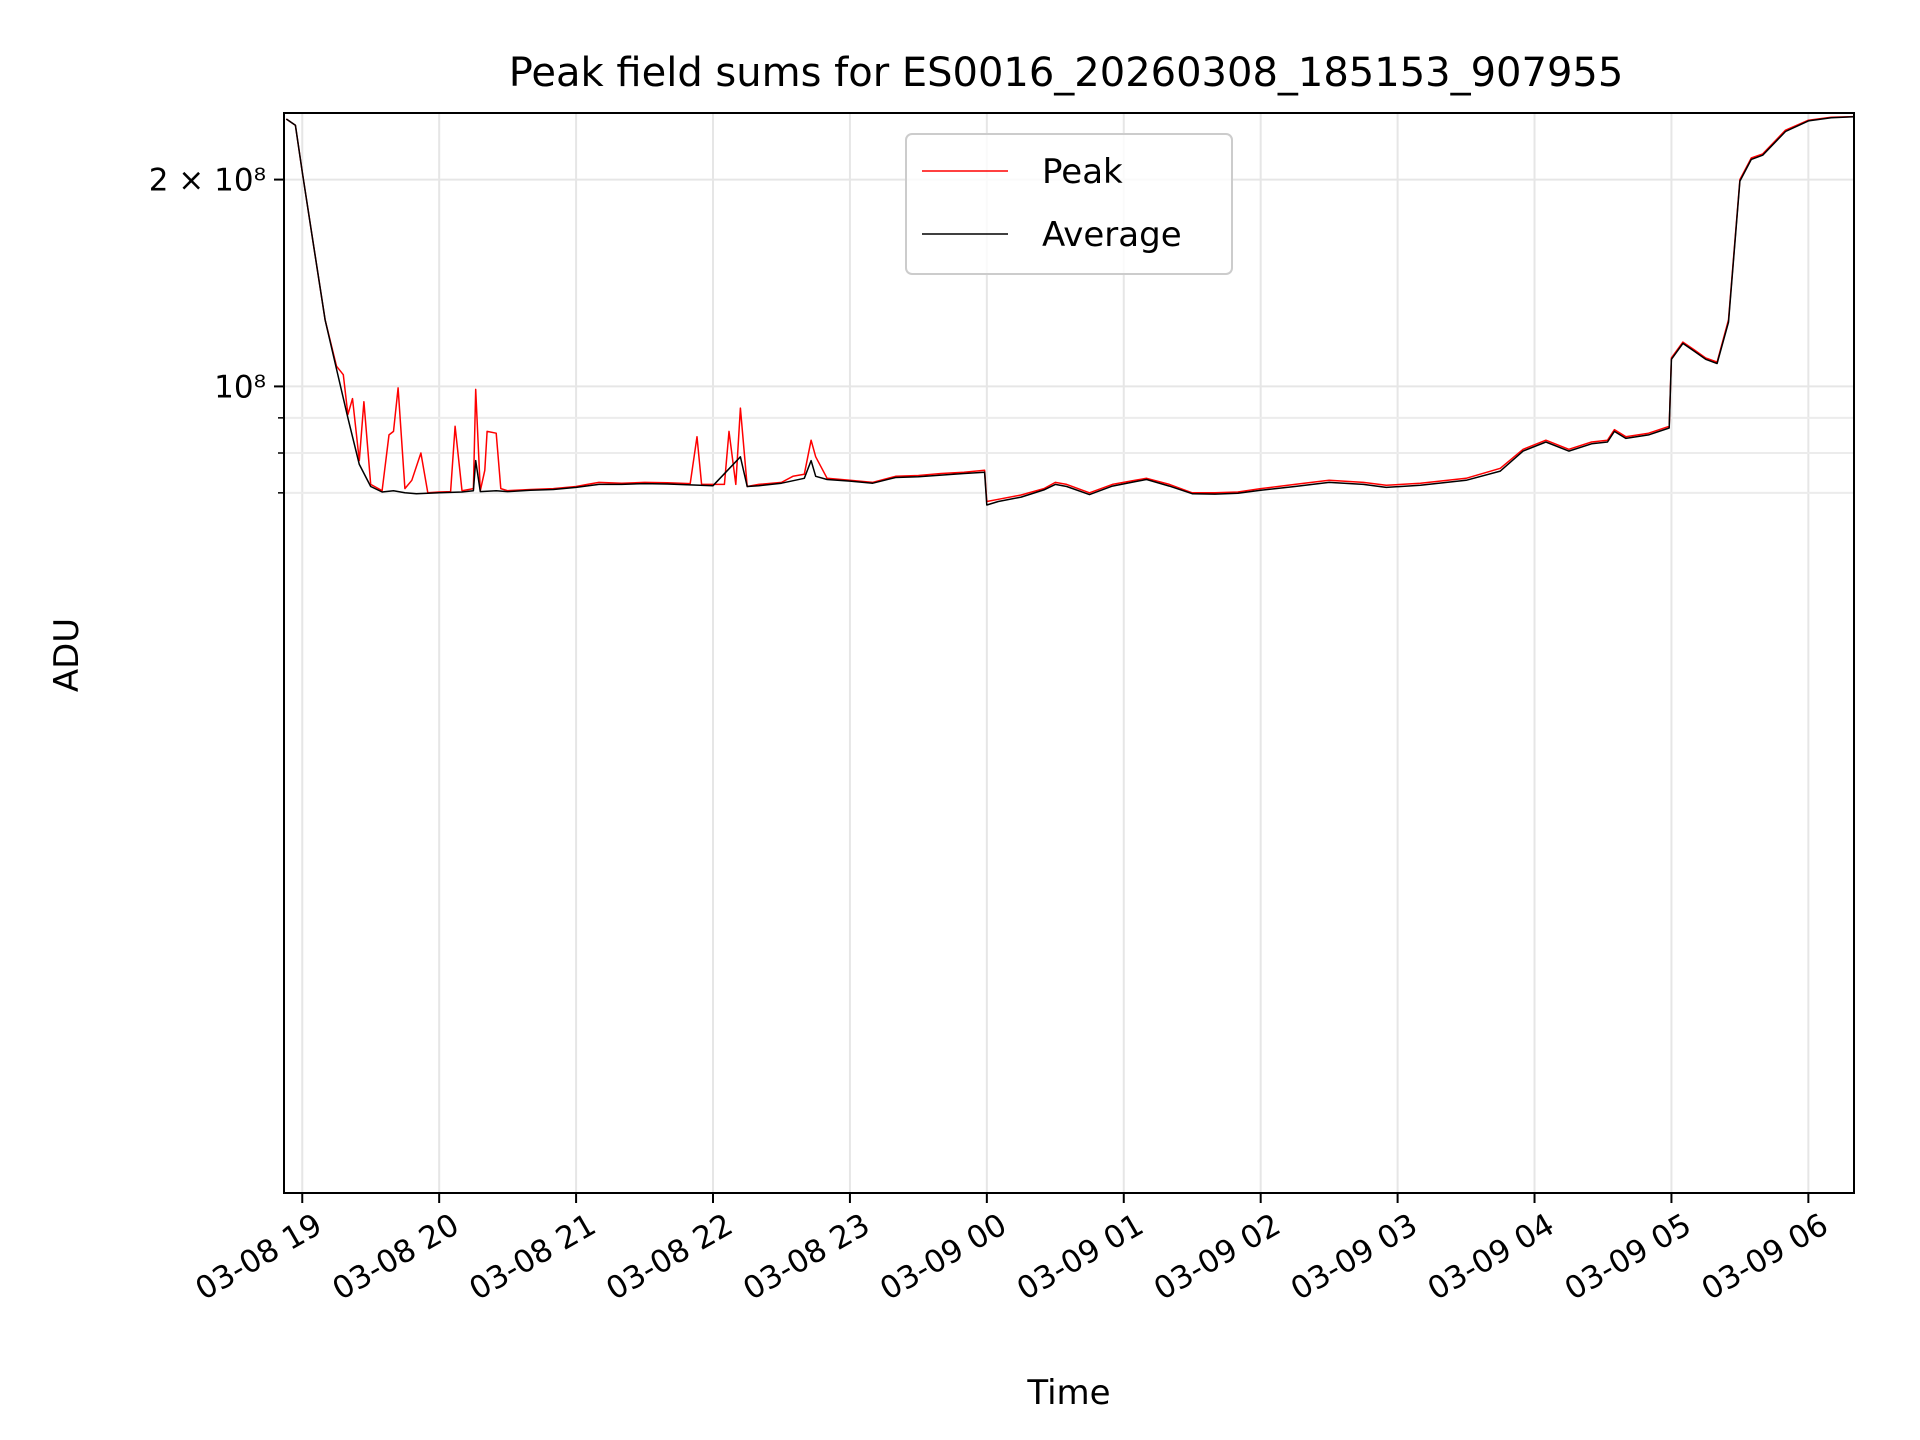 The height and width of the screenshot is (1440, 1920). I want to click on legend: Peak Average, so click(1069, 204).